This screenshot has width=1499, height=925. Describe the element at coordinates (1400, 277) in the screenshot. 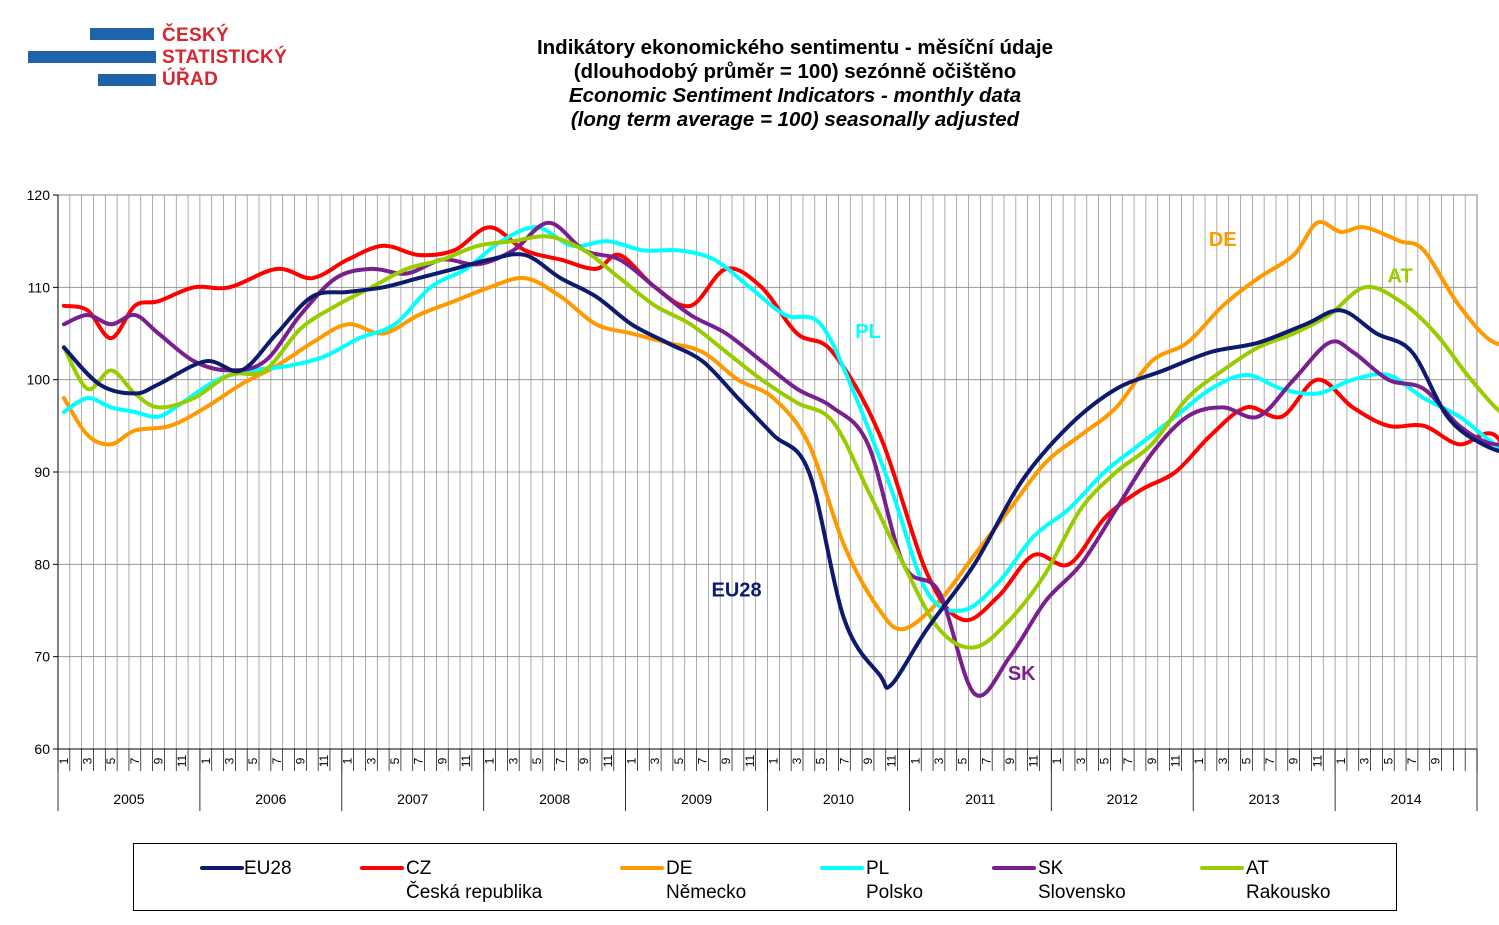

I see `series-label-at: AT` at that location.